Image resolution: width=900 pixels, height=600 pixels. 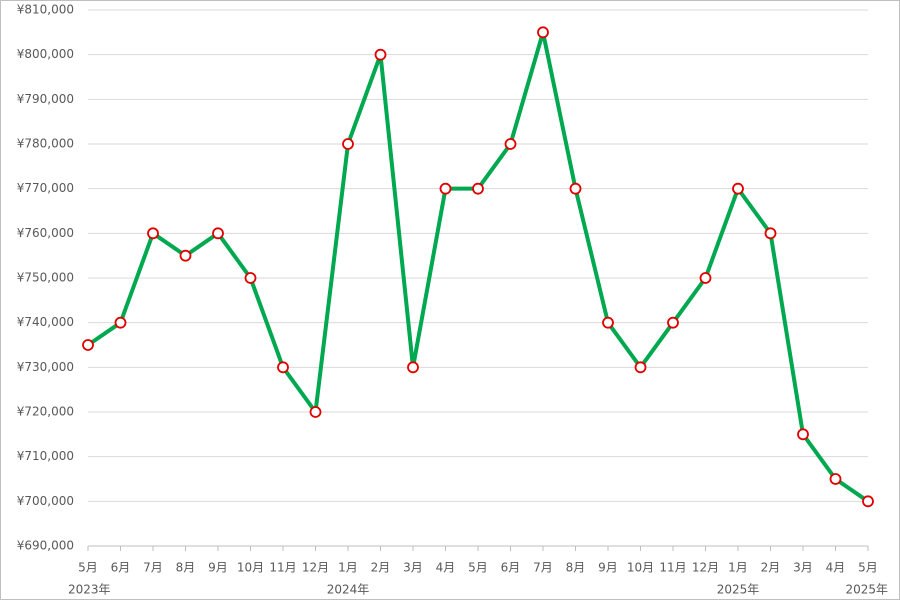 What do you see at coordinates (45, 278) in the screenshot?
I see `y-tick-label: ¥750,000` at bounding box center [45, 278].